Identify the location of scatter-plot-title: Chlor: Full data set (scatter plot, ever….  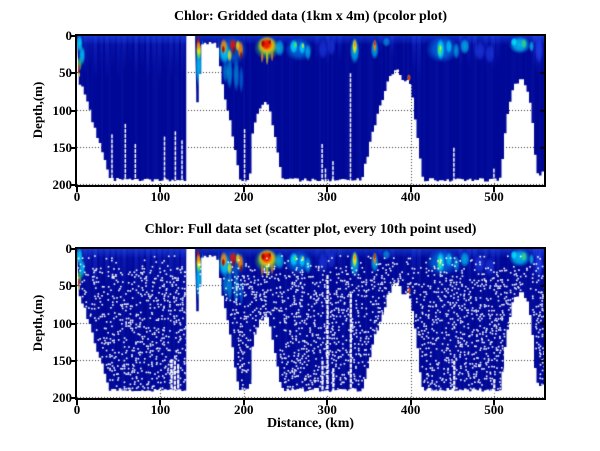
(310, 229).